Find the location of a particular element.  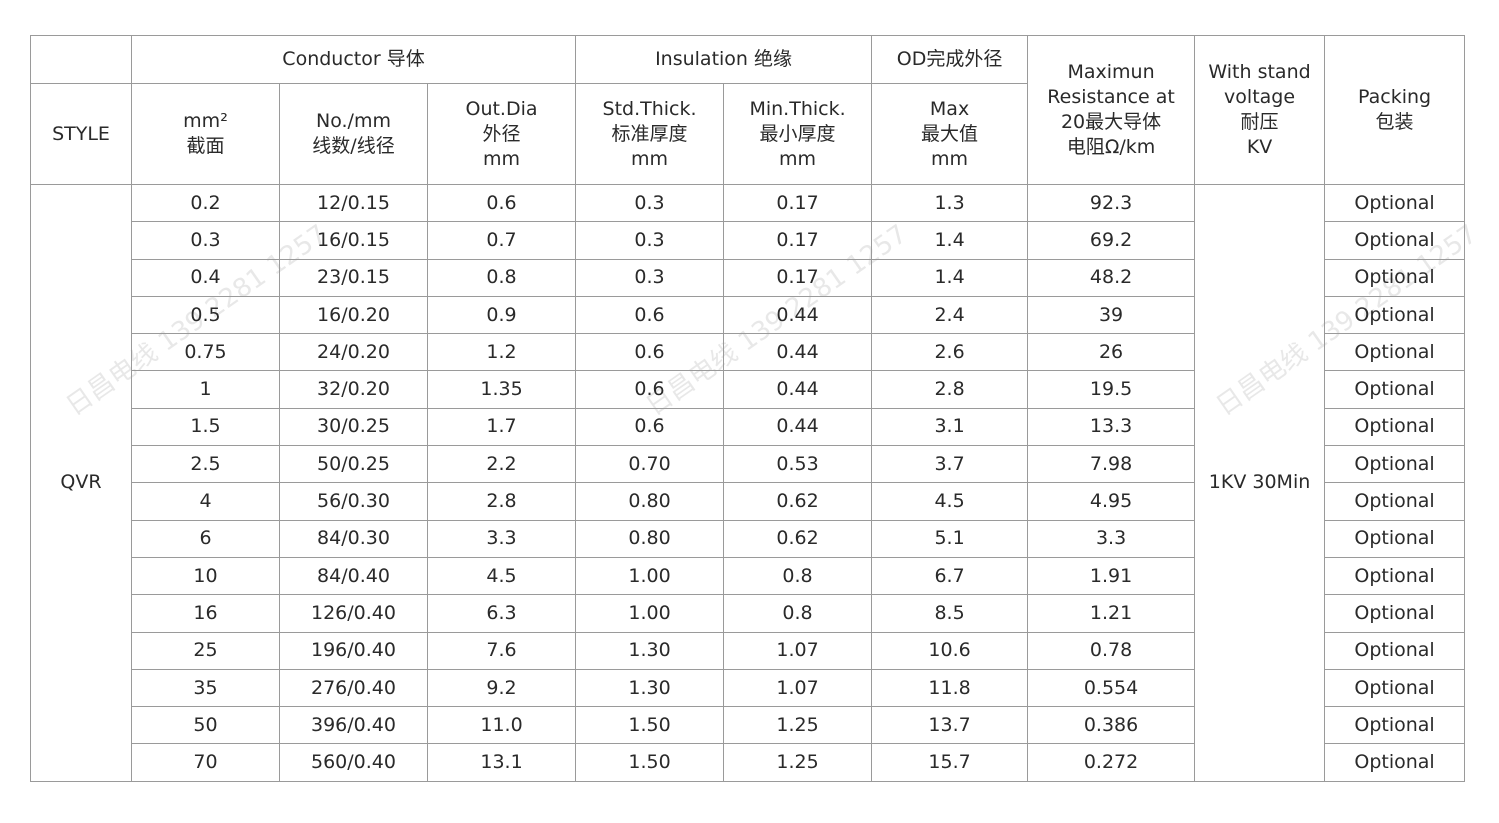

header-insulation: Insulation 绝缘 is located at coordinates (724, 59).